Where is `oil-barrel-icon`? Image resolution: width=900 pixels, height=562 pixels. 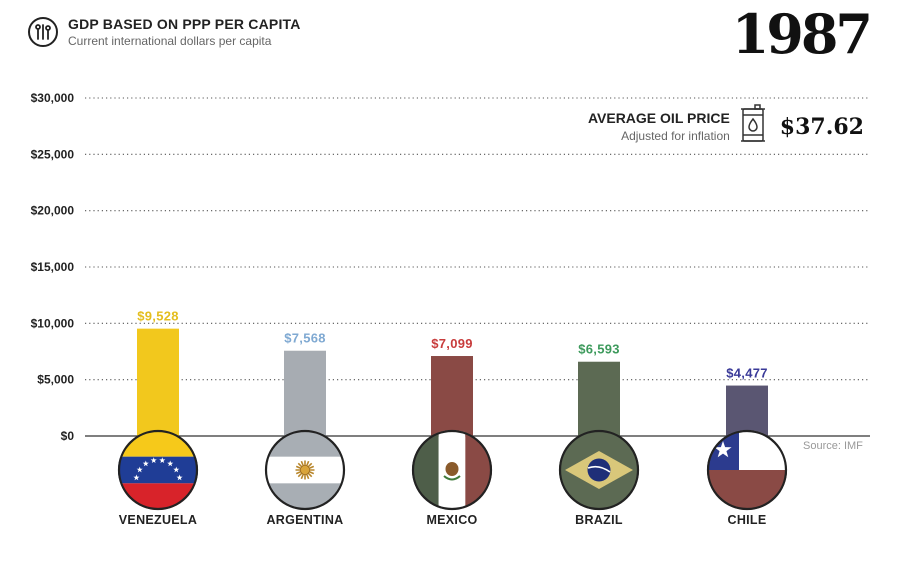
oil-barrel-icon is located at coordinates (753, 126).